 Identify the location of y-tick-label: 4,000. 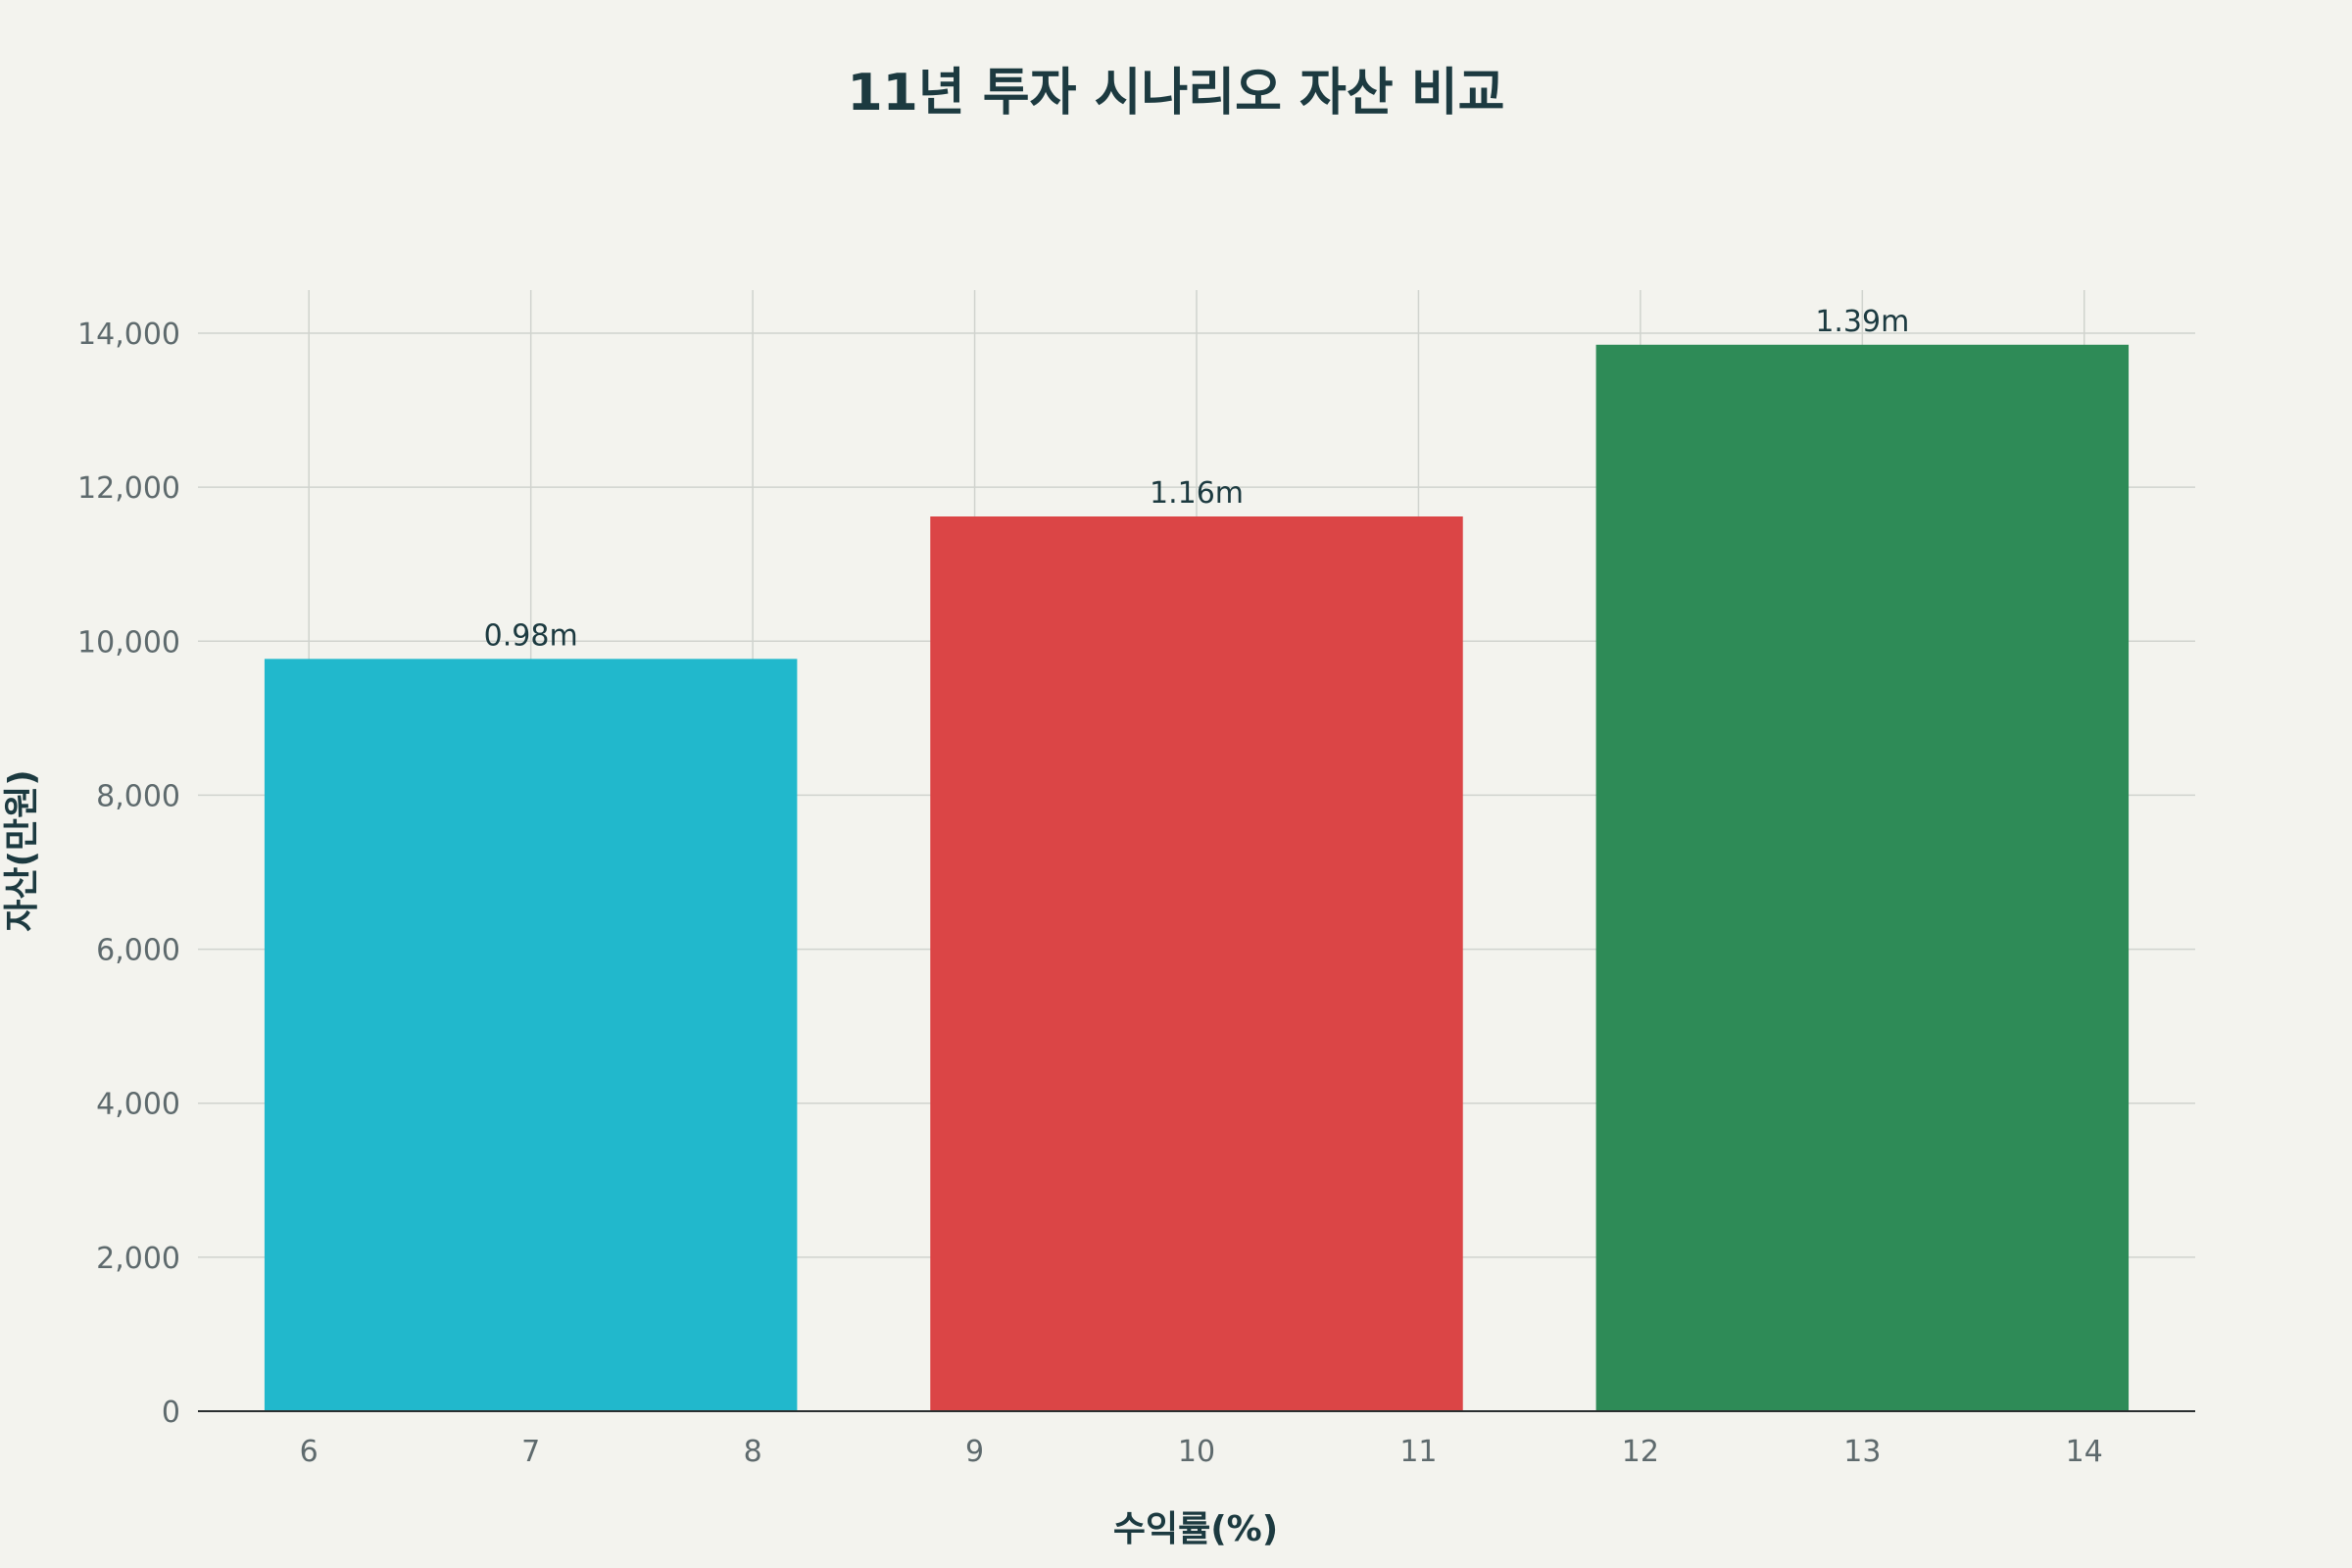
(138, 1105).